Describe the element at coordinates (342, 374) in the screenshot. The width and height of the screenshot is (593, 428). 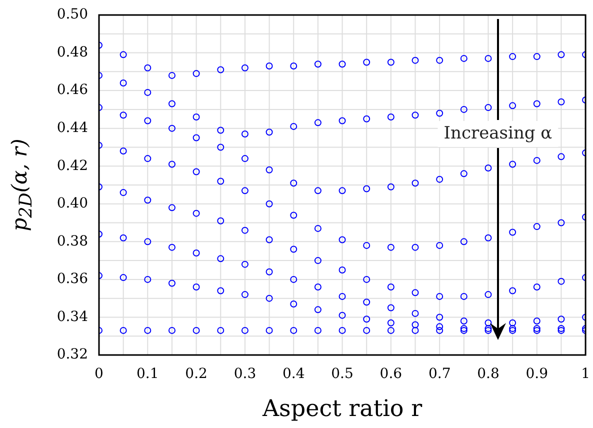
I see `x-tick-label: 0.5` at that location.